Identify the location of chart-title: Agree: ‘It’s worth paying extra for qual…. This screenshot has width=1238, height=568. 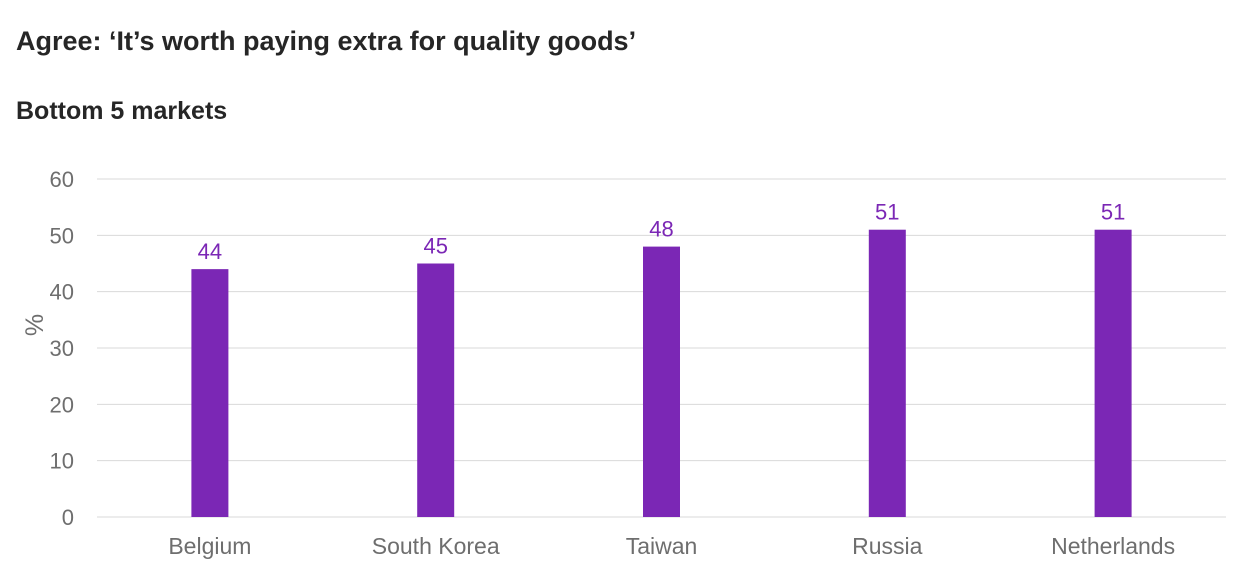
(326, 41).